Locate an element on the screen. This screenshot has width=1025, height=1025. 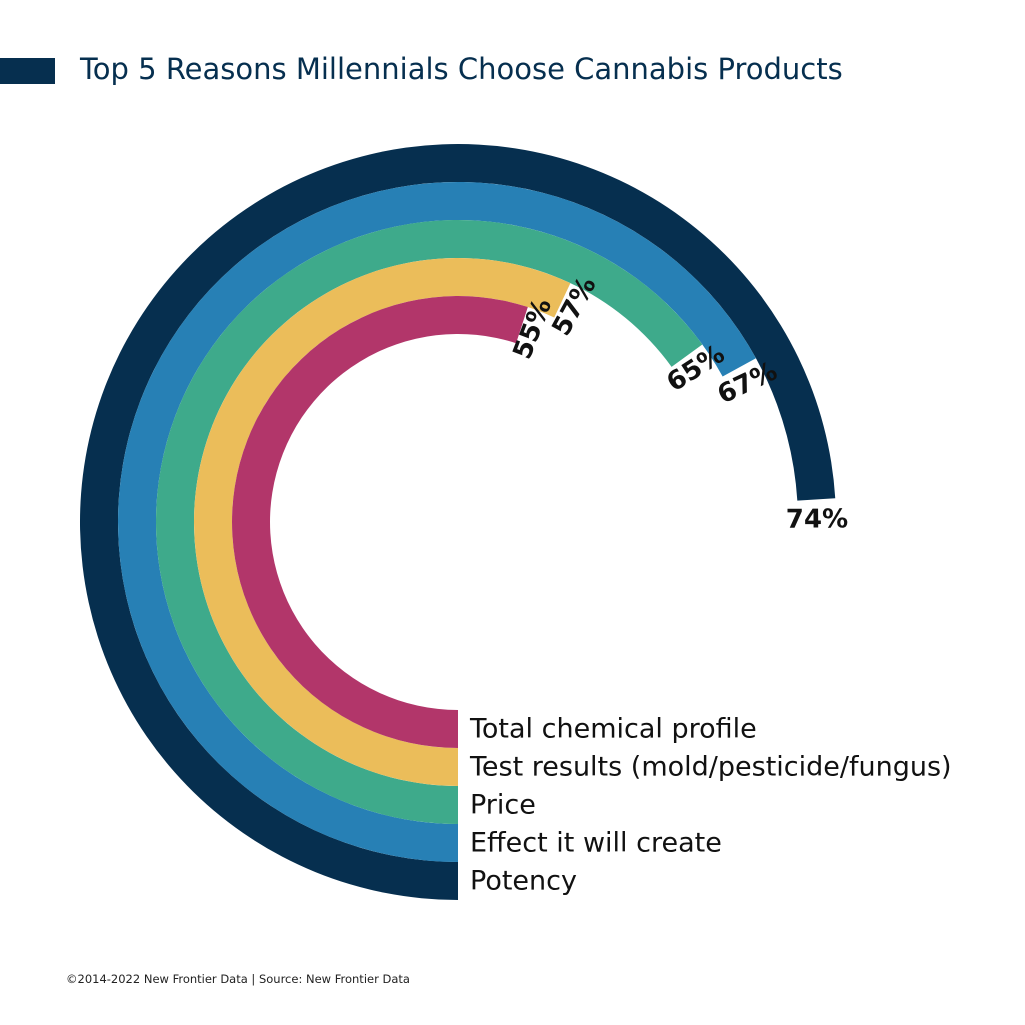
category-label-test-results-mold-pesticide-fungus: Test results (mold/pesticide/fungus) is located at coordinates (710, 767).